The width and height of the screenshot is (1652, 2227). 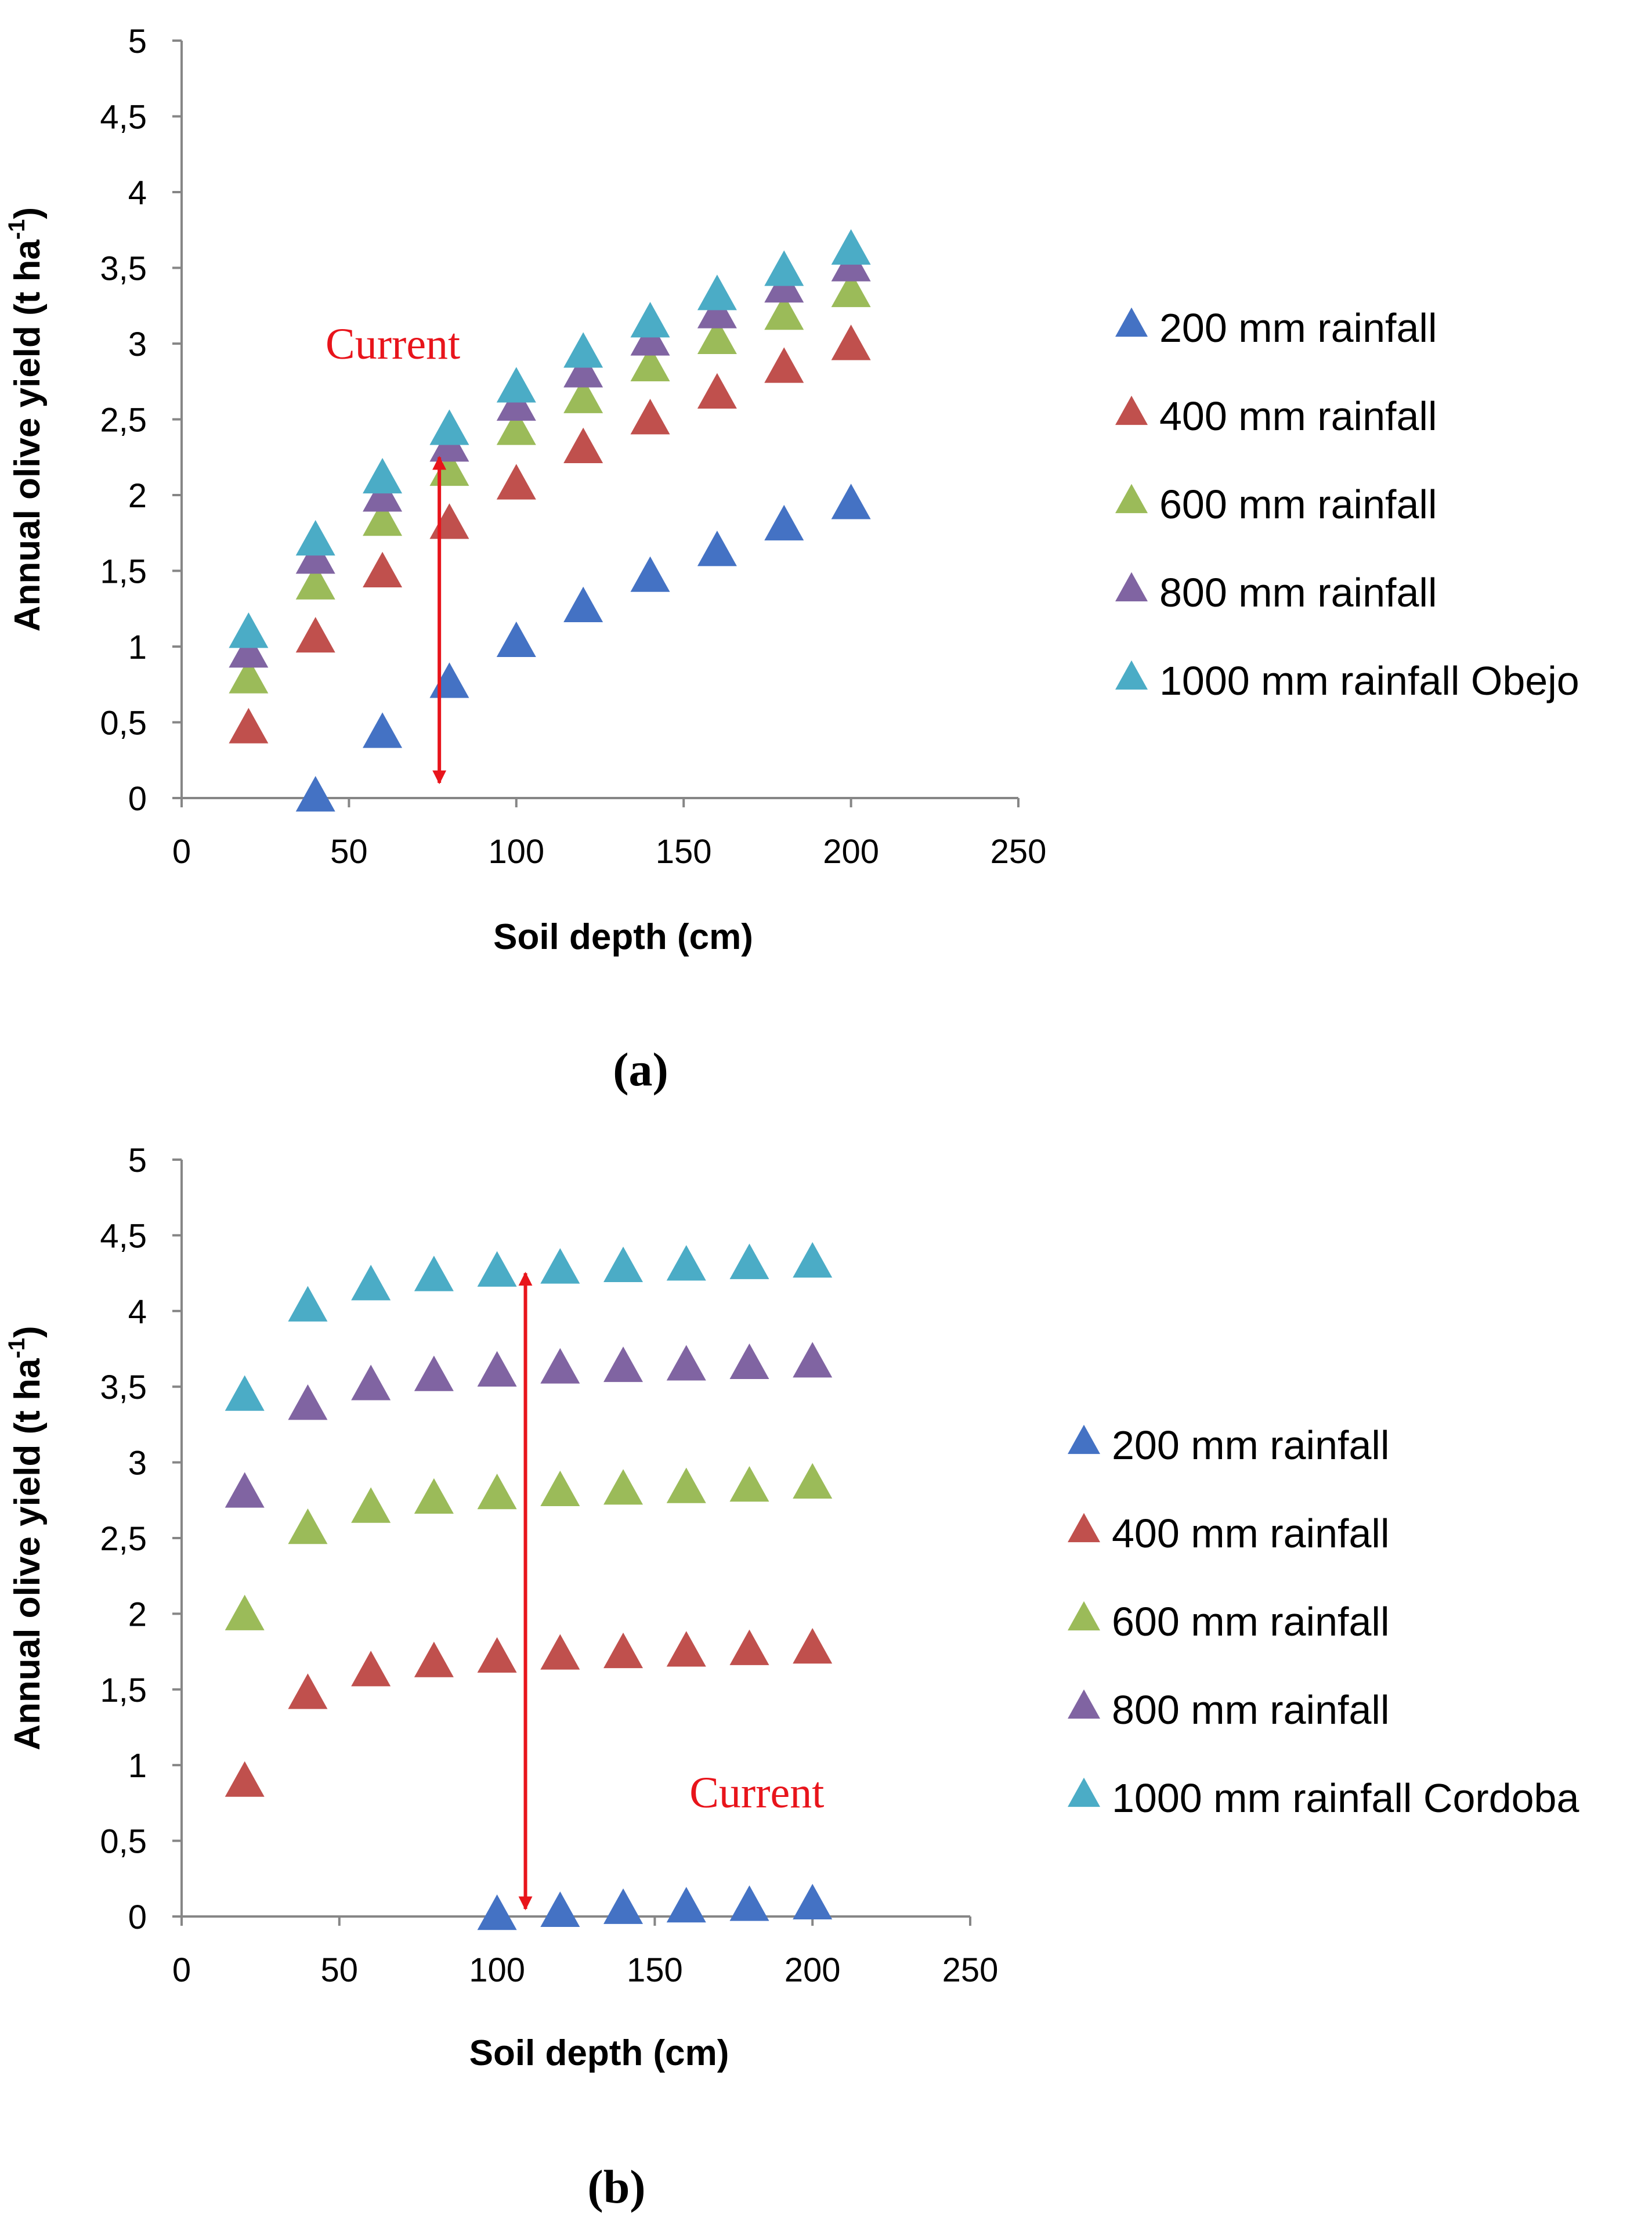 I want to click on legend-label: 600 mm rainfall, so click(x=1298, y=504).